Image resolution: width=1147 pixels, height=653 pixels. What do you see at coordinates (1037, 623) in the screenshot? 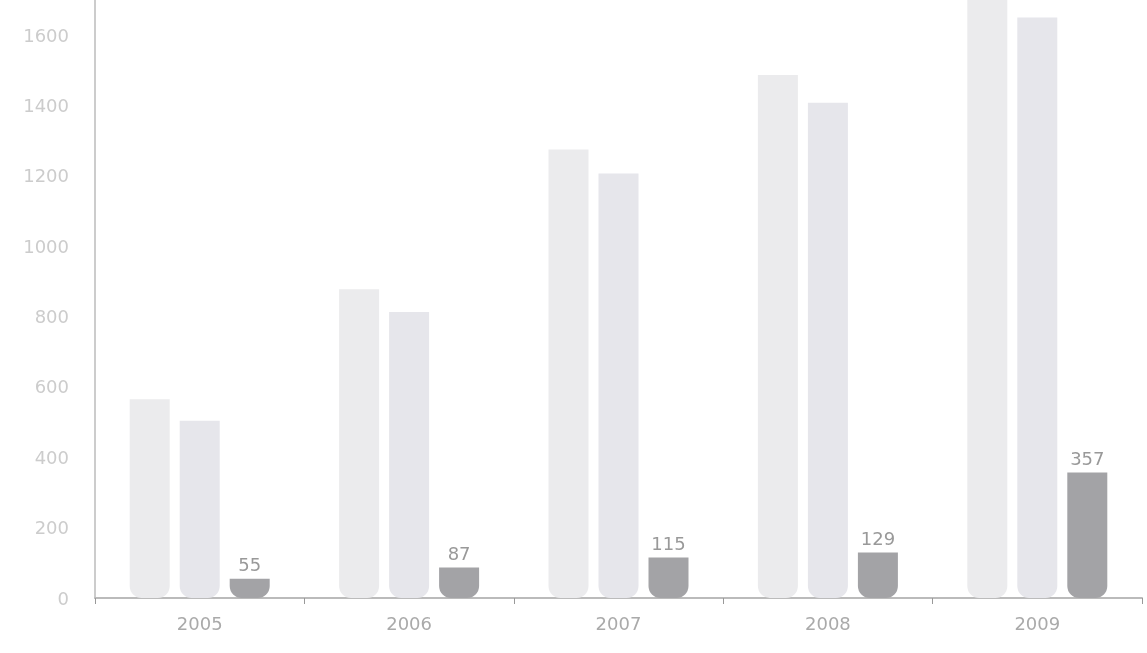
I see `x-tick-label: 2009` at bounding box center [1037, 623].